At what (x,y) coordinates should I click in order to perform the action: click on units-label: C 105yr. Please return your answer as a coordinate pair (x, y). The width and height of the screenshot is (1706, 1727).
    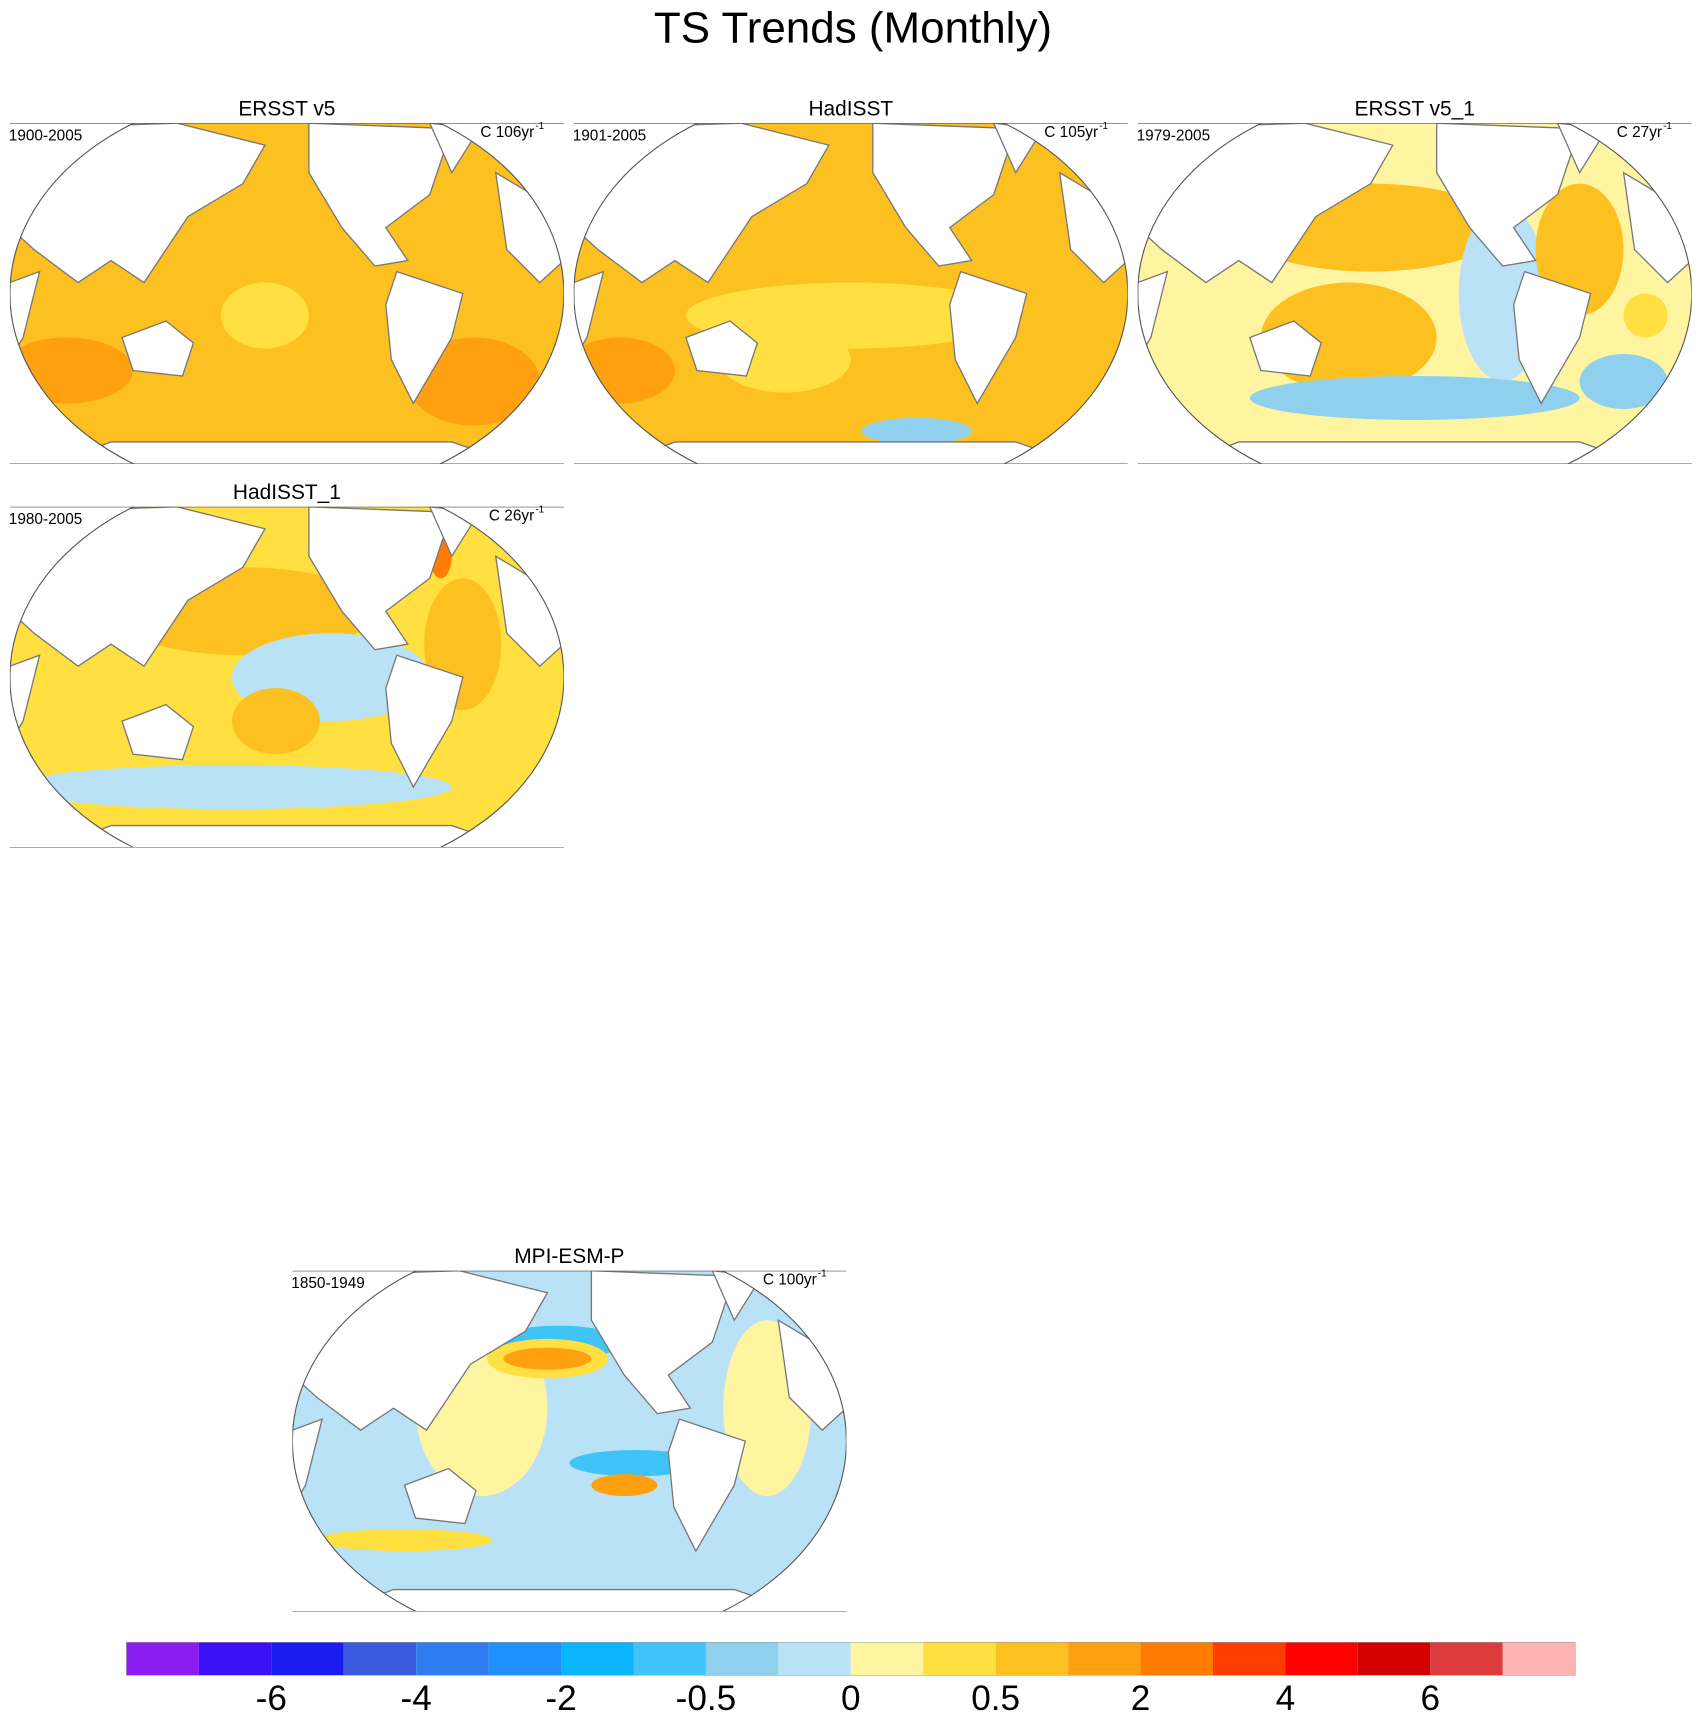
    Looking at the image, I should click on (1071, 132).